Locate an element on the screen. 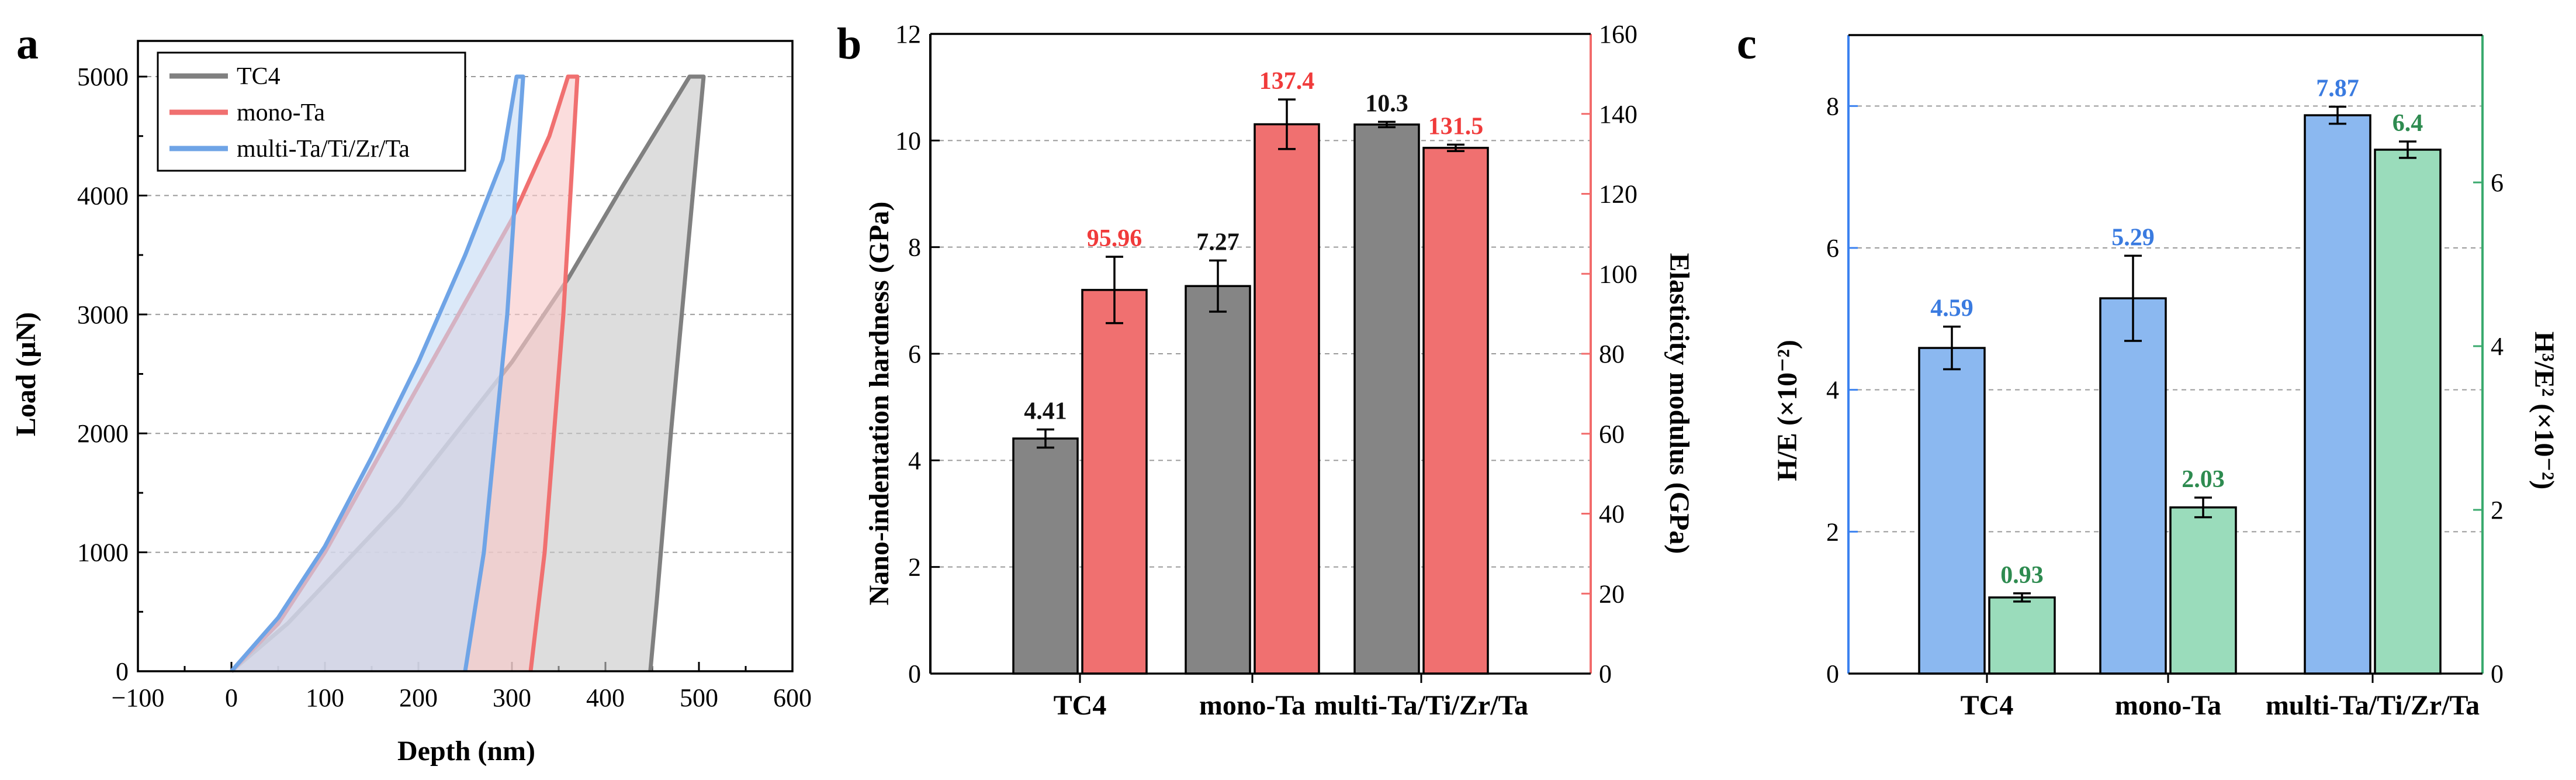 This screenshot has height=780, width=2576. series-area-mono-Ta is located at coordinates (404, 374).